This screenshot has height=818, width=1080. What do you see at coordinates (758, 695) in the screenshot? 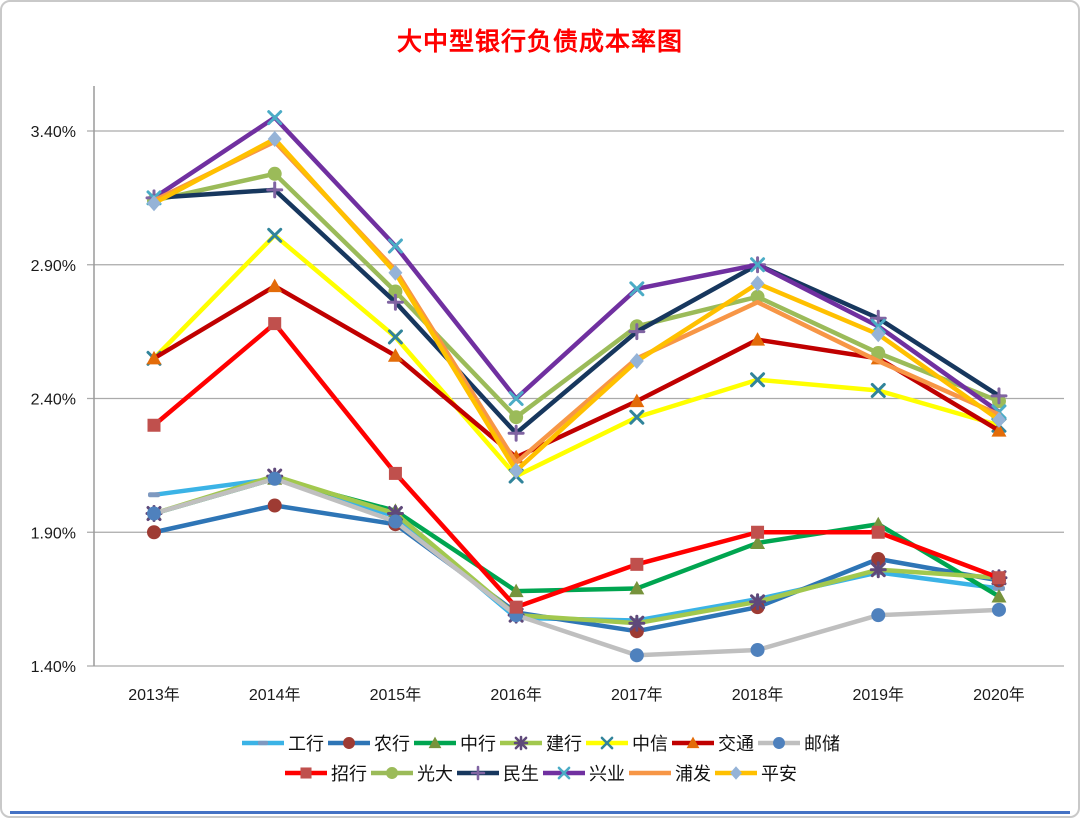
I see `x-tick-label: 2018年` at bounding box center [758, 695].